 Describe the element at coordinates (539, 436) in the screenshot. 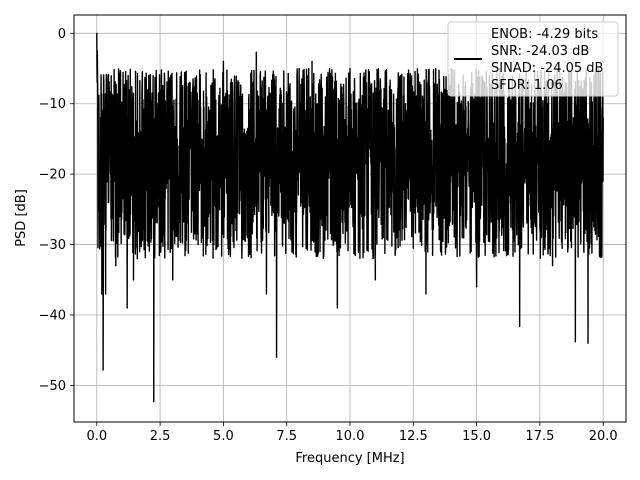

I see `x-tick-label: 17.5` at that location.